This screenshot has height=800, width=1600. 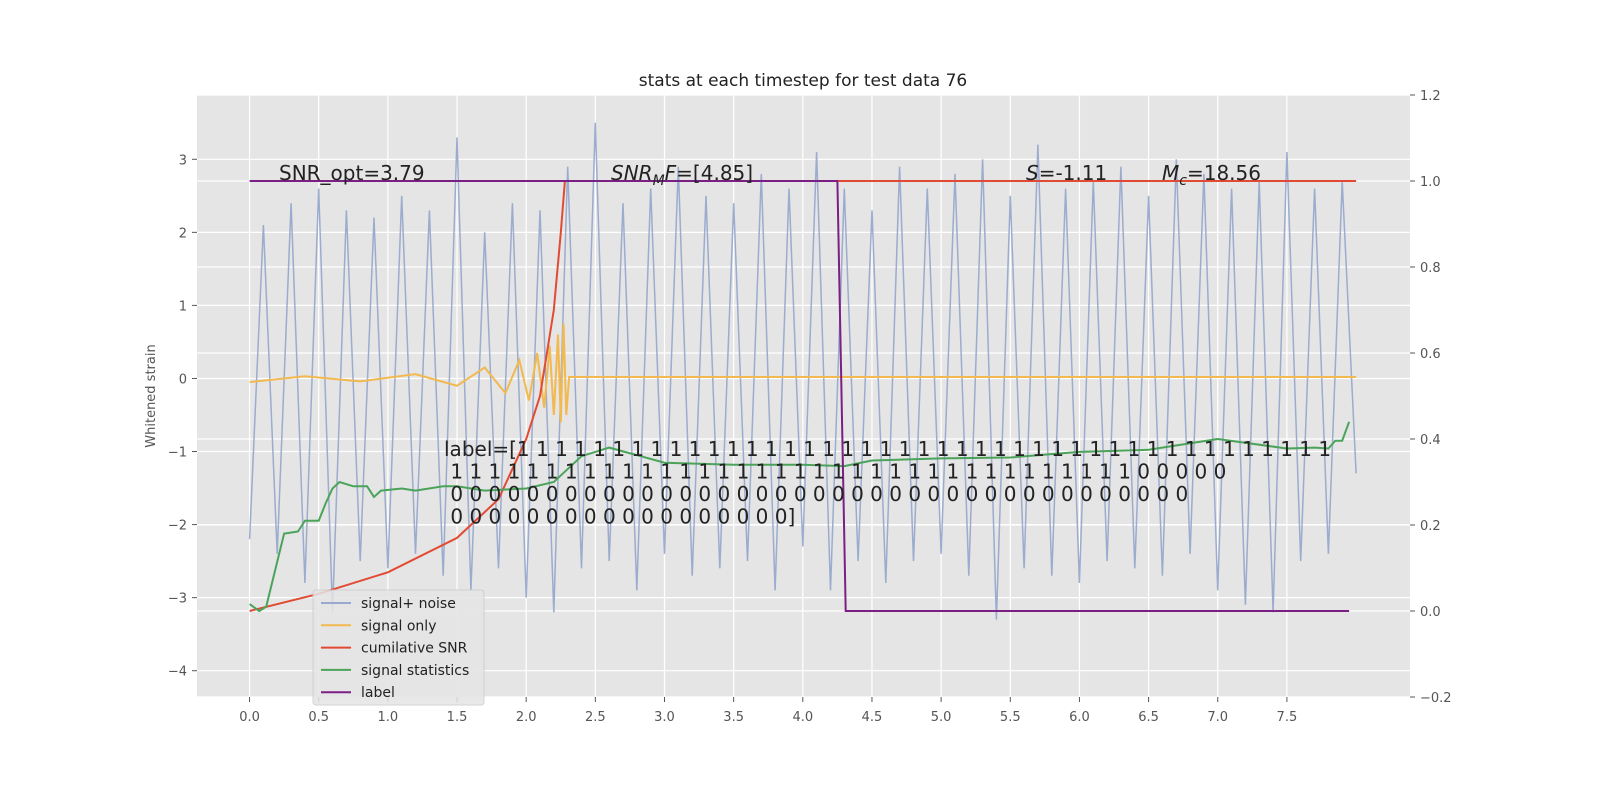 What do you see at coordinates (664, 717) in the screenshot?
I see `x-tick-label: 3.0` at bounding box center [664, 717].